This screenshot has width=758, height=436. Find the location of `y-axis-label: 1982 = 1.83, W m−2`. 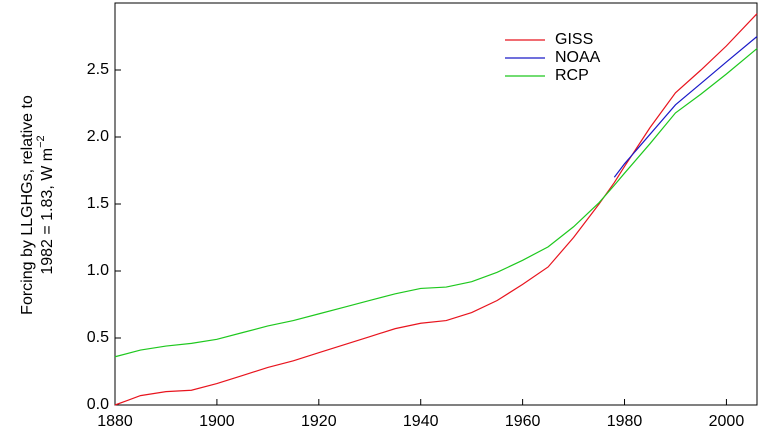

y-axis-label: 1982 = 1.83, W m−2 is located at coordinates (45, 204).